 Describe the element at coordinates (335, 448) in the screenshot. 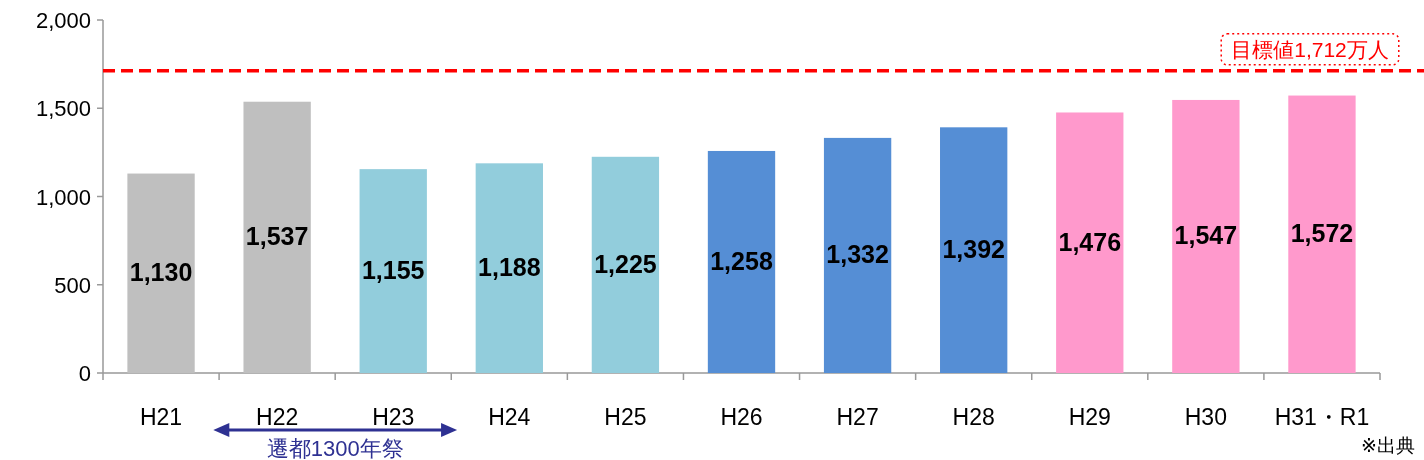

I see `text: 遷都1300年祭` at that location.